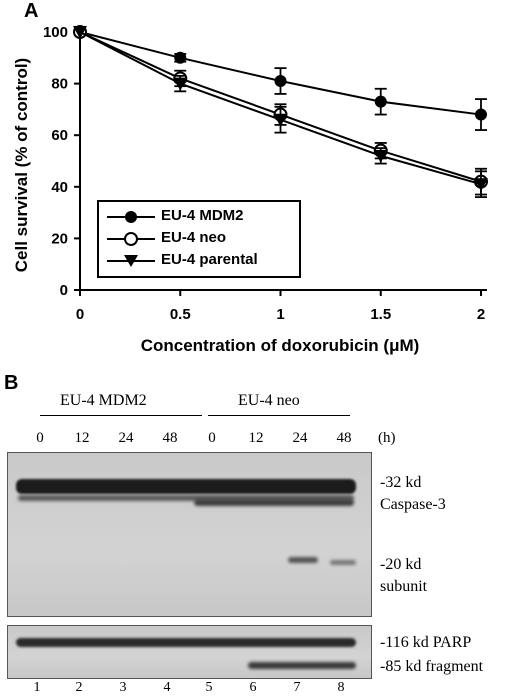 The height and width of the screenshot is (697, 520). Describe the element at coordinates (280, 314) in the screenshot. I see `x-tick-label: 1` at that location.